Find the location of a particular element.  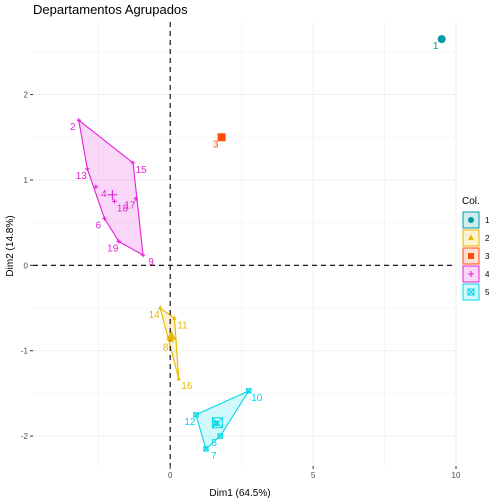

legend-label: 3 is located at coordinates (487, 256).